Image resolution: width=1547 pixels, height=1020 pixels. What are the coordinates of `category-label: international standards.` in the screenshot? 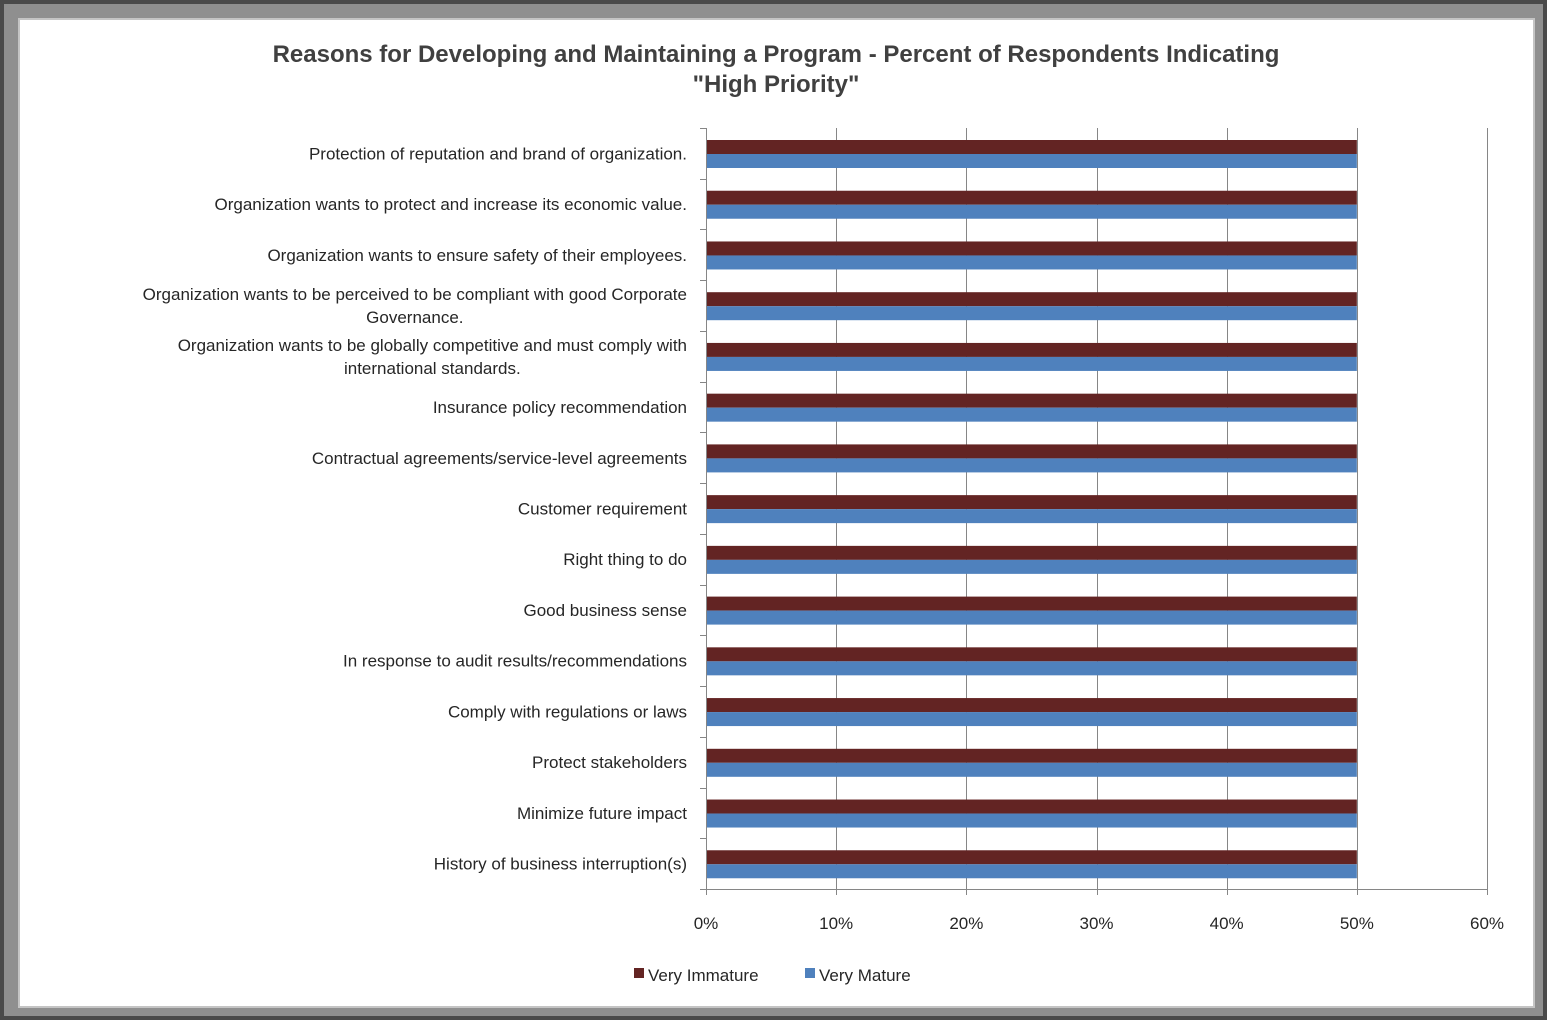 It's located at (432, 368).